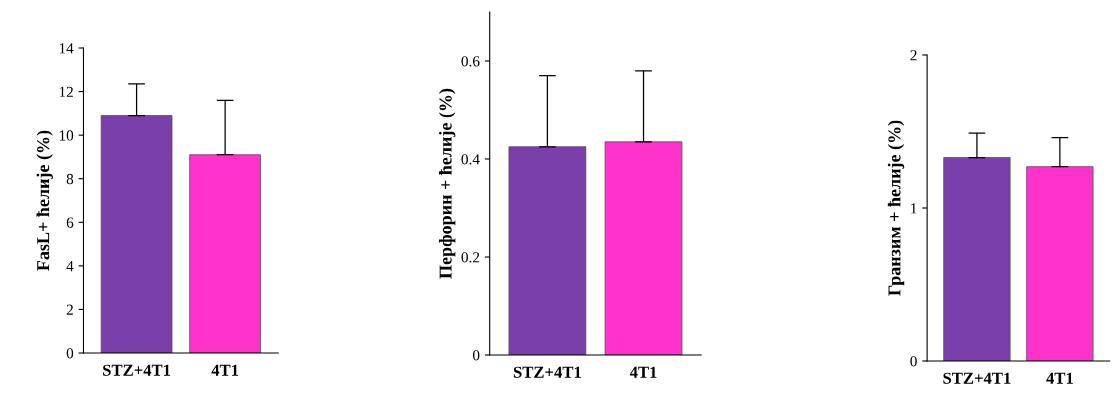 This screenshot has height=400, width=1113. What do you see at coordinates (70, 179) in the screenshot?
I see `y-tick-label: 8` at bounding box center [70, 179].